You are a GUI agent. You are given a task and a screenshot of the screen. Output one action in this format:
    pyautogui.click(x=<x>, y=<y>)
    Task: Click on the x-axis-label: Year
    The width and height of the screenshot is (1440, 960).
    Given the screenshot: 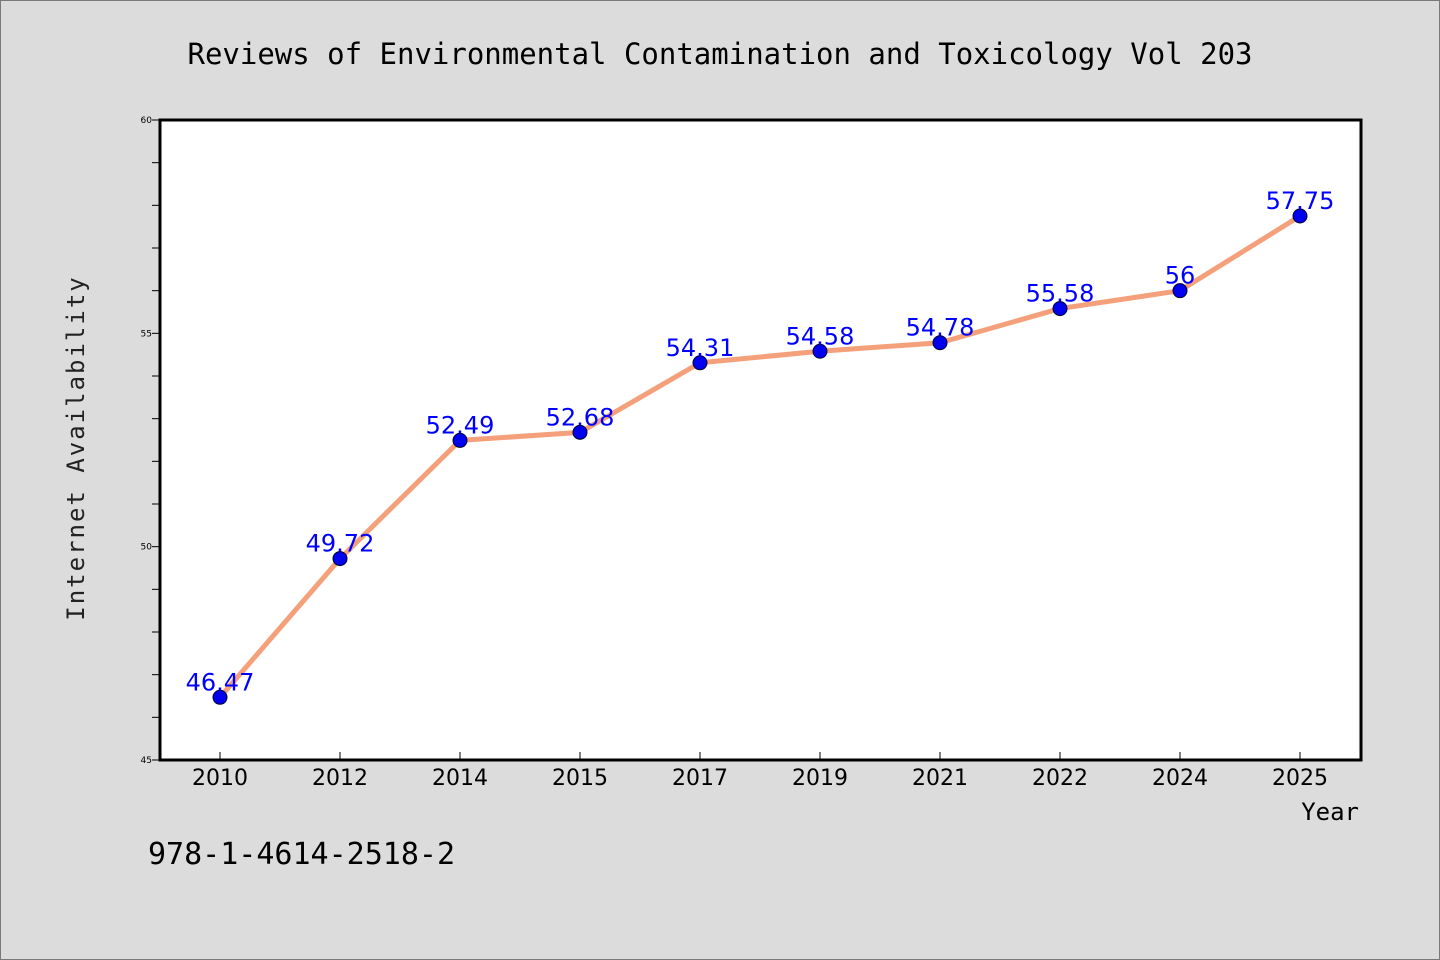 What is the action you would take?
    pyautogui.click(x=1330, y=812)
    